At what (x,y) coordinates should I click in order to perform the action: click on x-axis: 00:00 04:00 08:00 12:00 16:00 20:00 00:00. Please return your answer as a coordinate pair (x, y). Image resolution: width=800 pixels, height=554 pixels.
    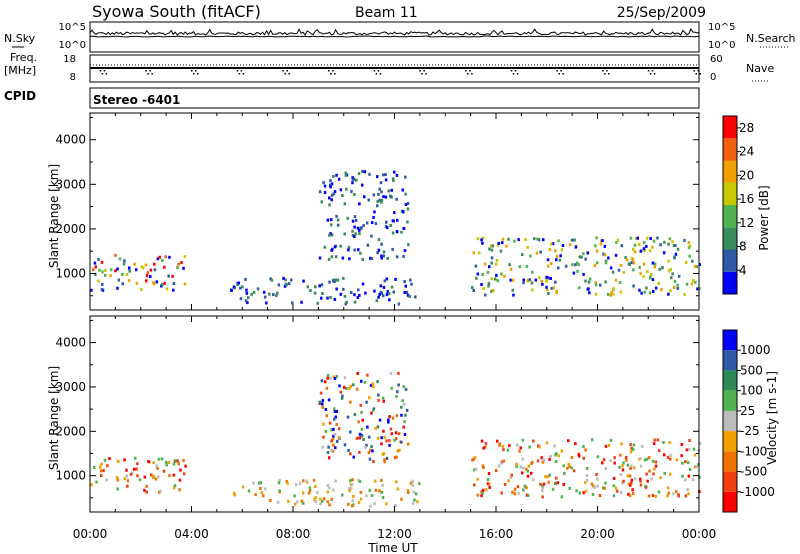
    Looking at the image, I should click on (395, 534).